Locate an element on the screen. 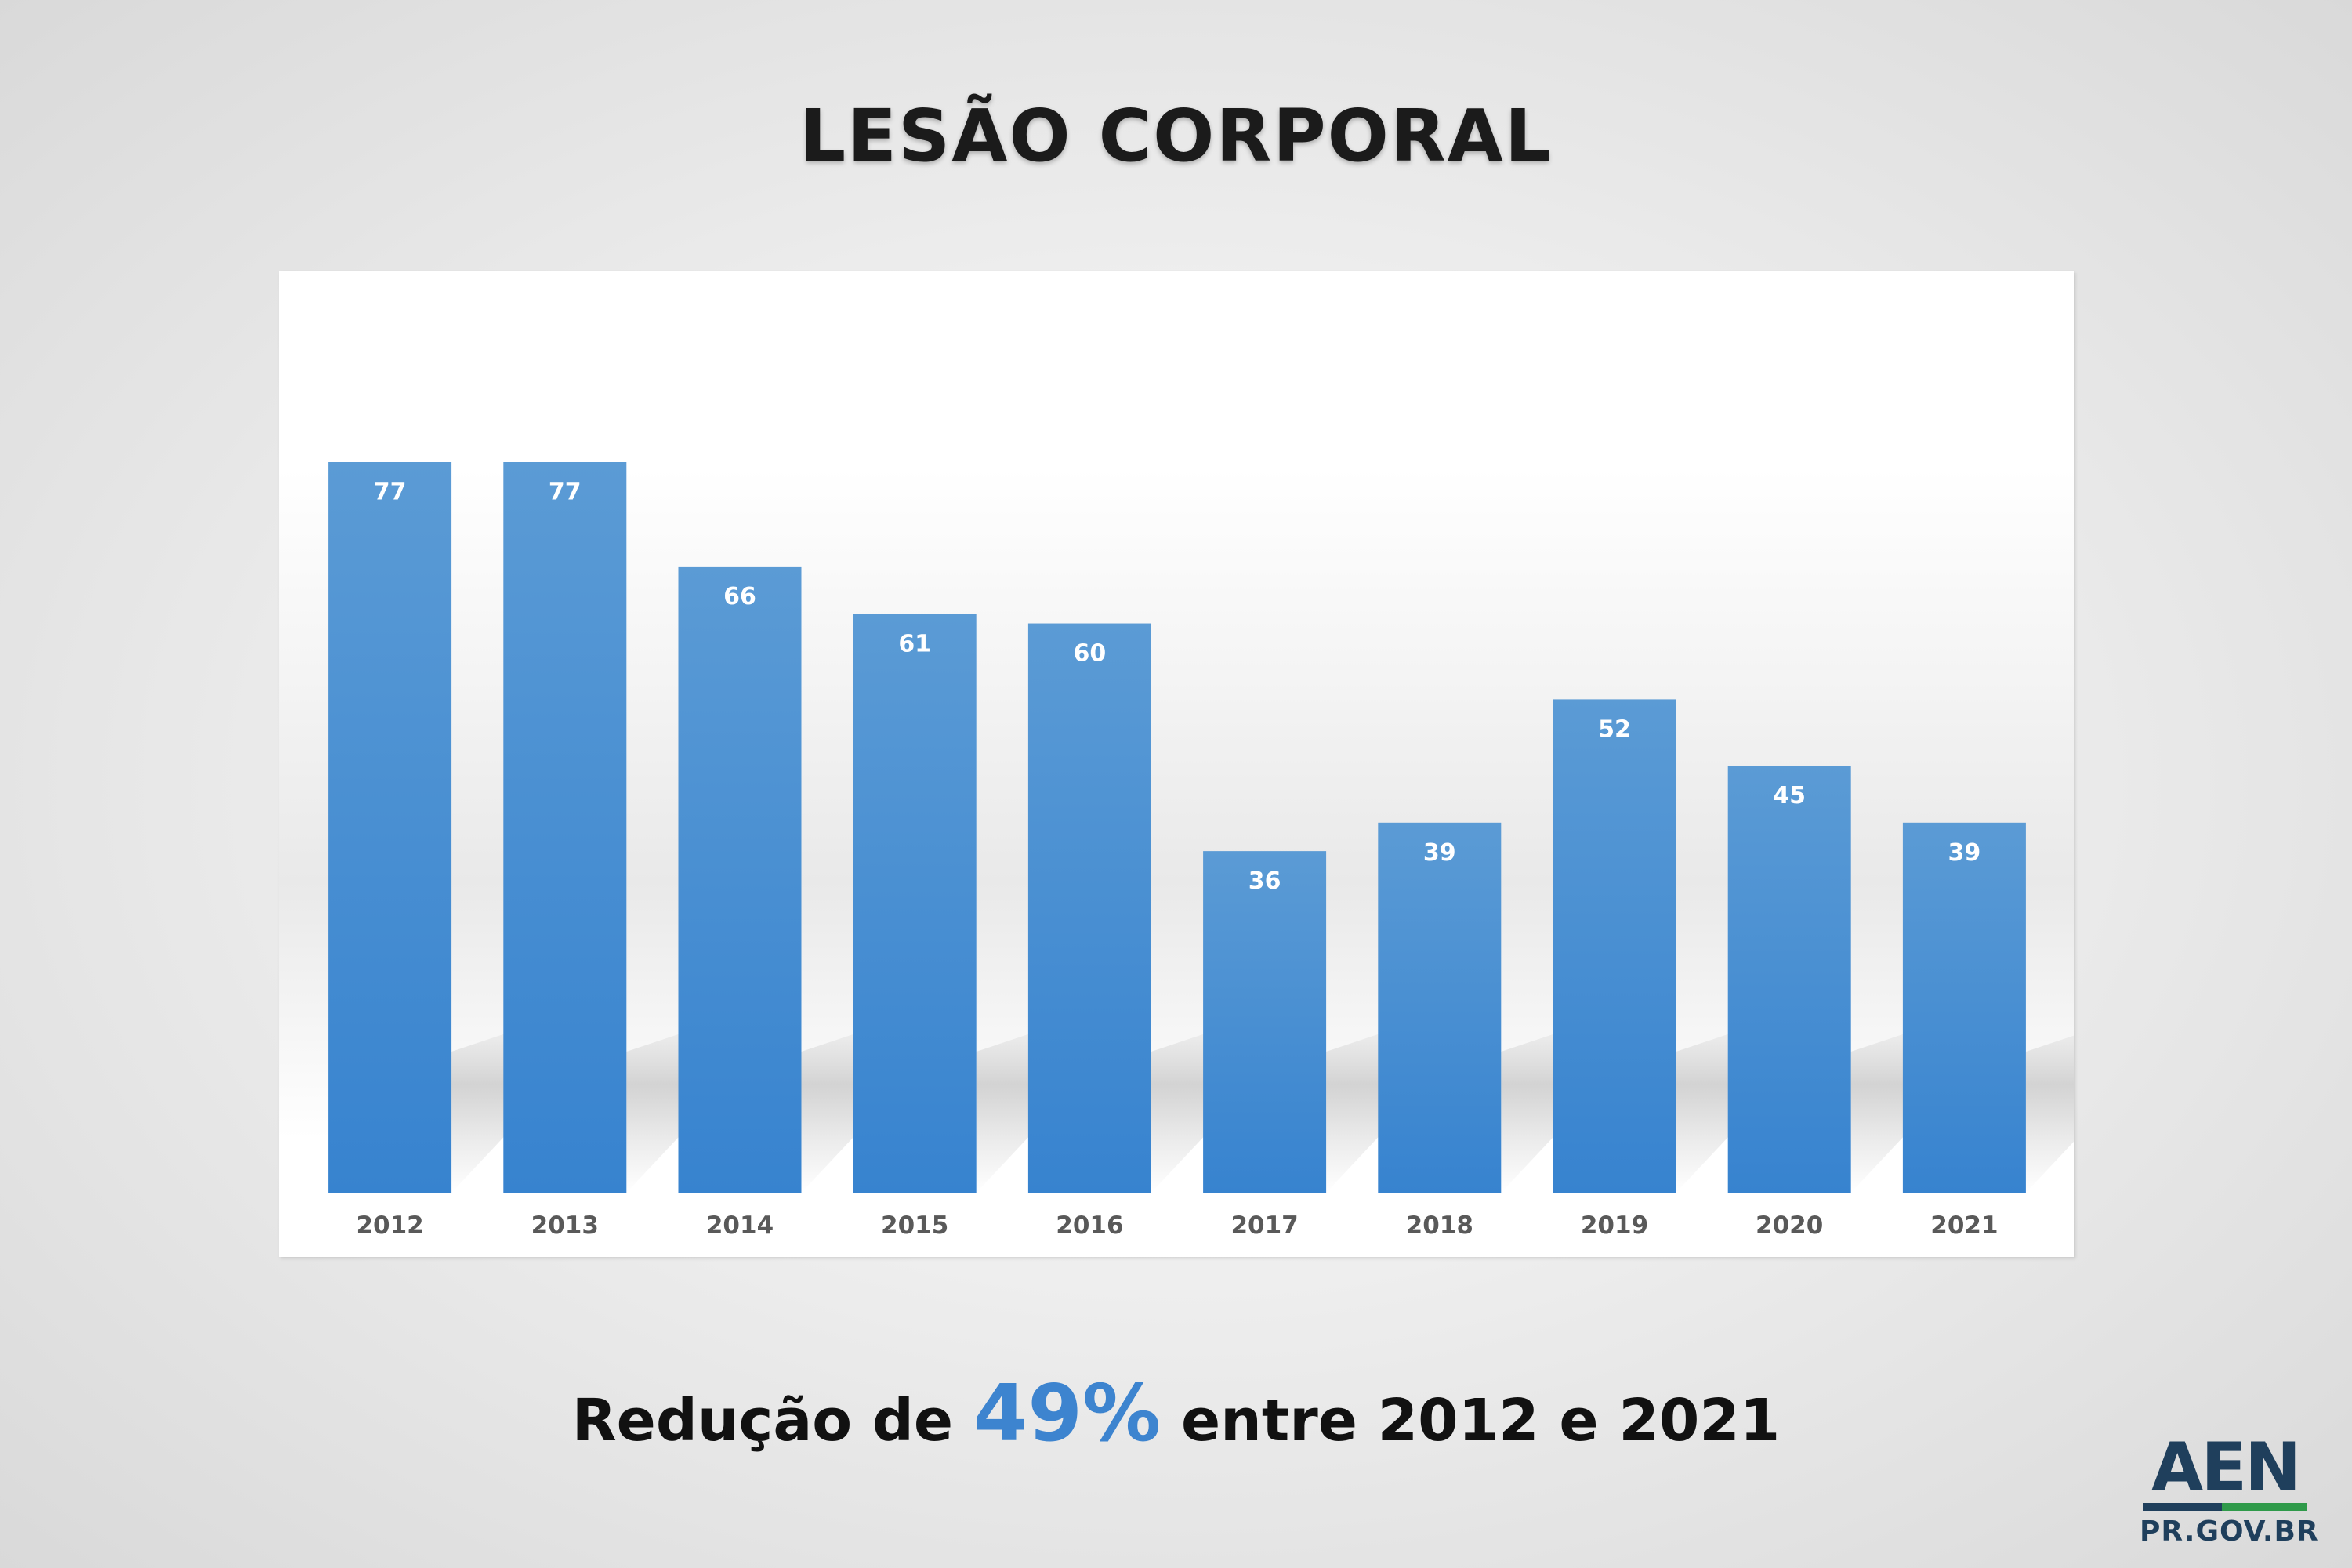  subtitle-highlight: 49% is located at coordinates (1067, 1413).